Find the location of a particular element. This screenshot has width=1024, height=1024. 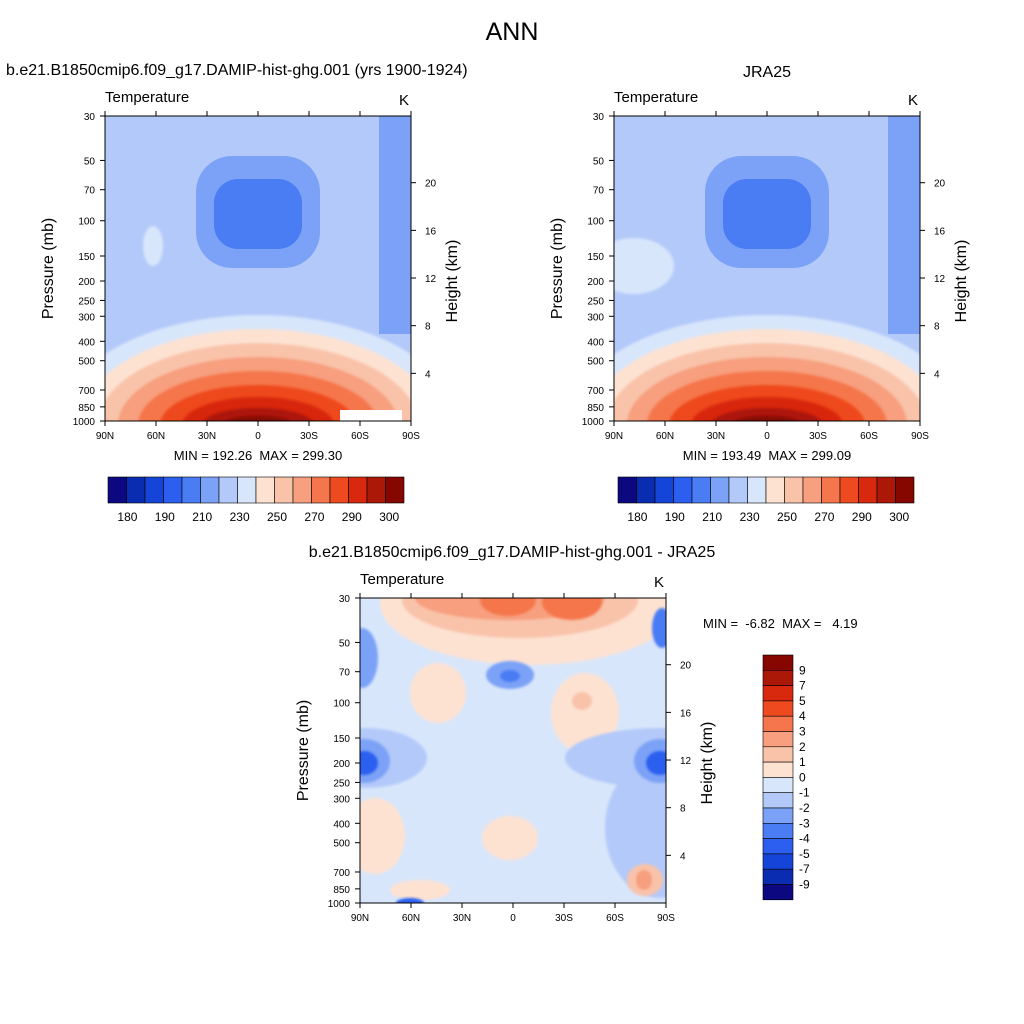

panel-1-y-tick-label: 850 is located at coordinates (86, 408).